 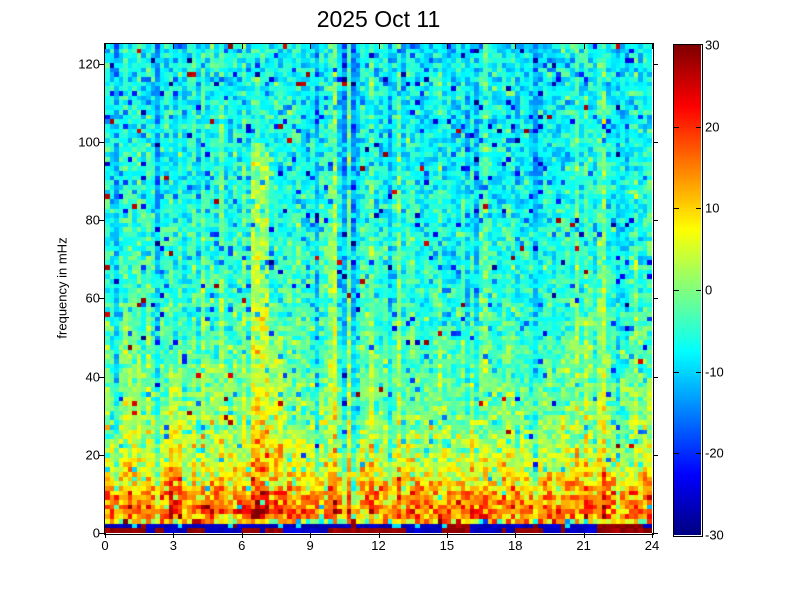 I want to click on colorbar-tick-label: -20, so click(x=714, y=453).